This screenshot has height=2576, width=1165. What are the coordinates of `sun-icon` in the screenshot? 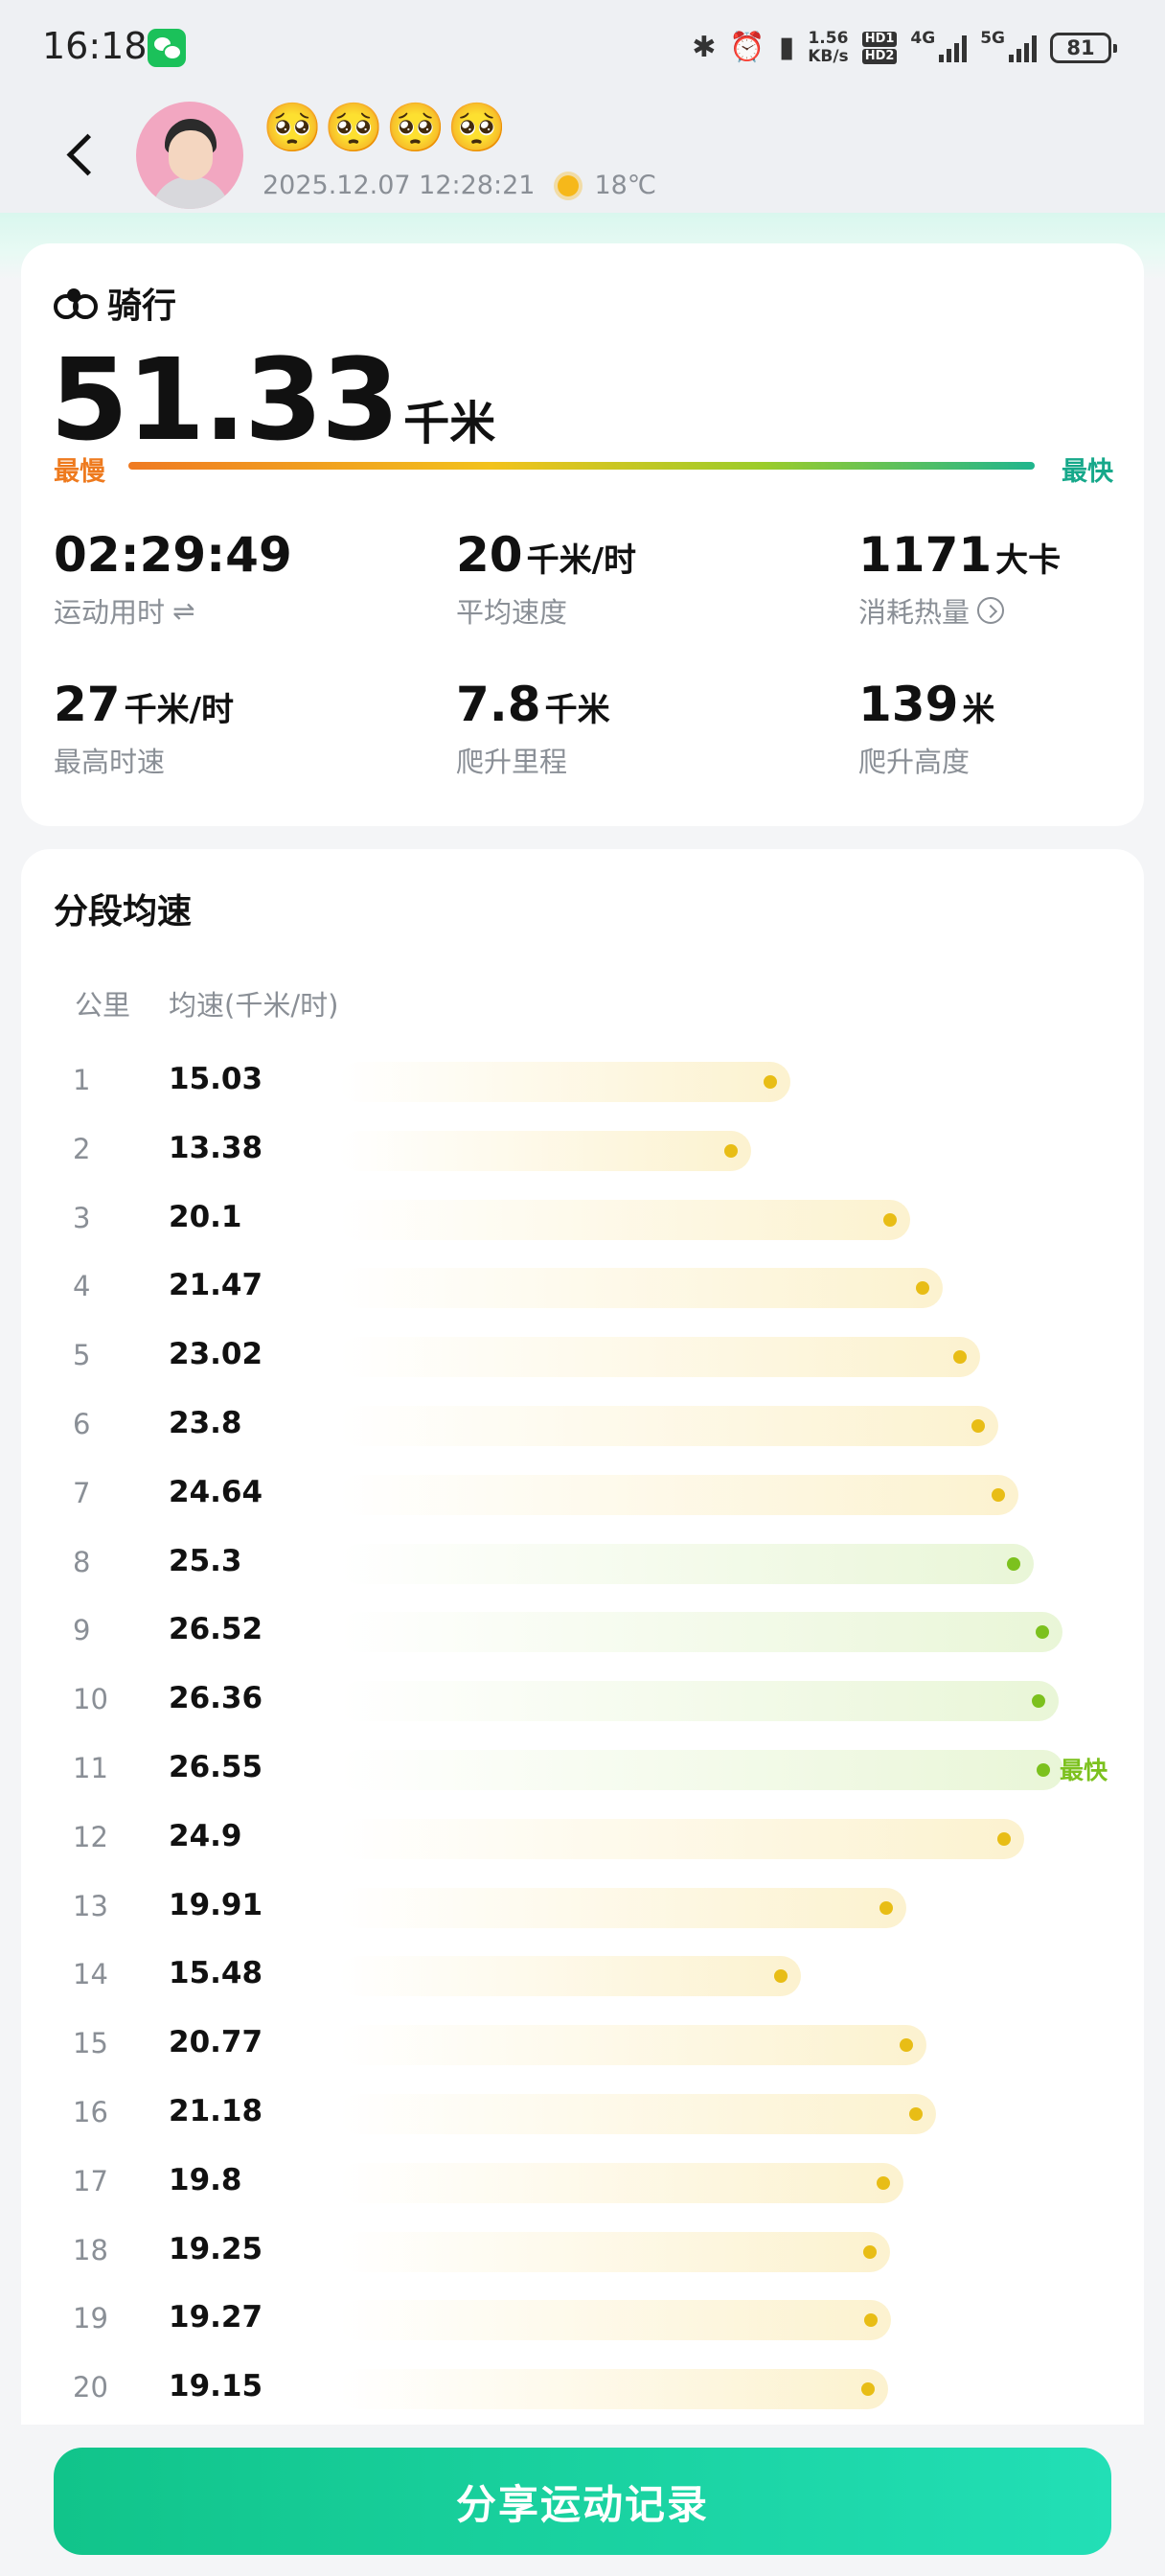 It's located at (569, 185).